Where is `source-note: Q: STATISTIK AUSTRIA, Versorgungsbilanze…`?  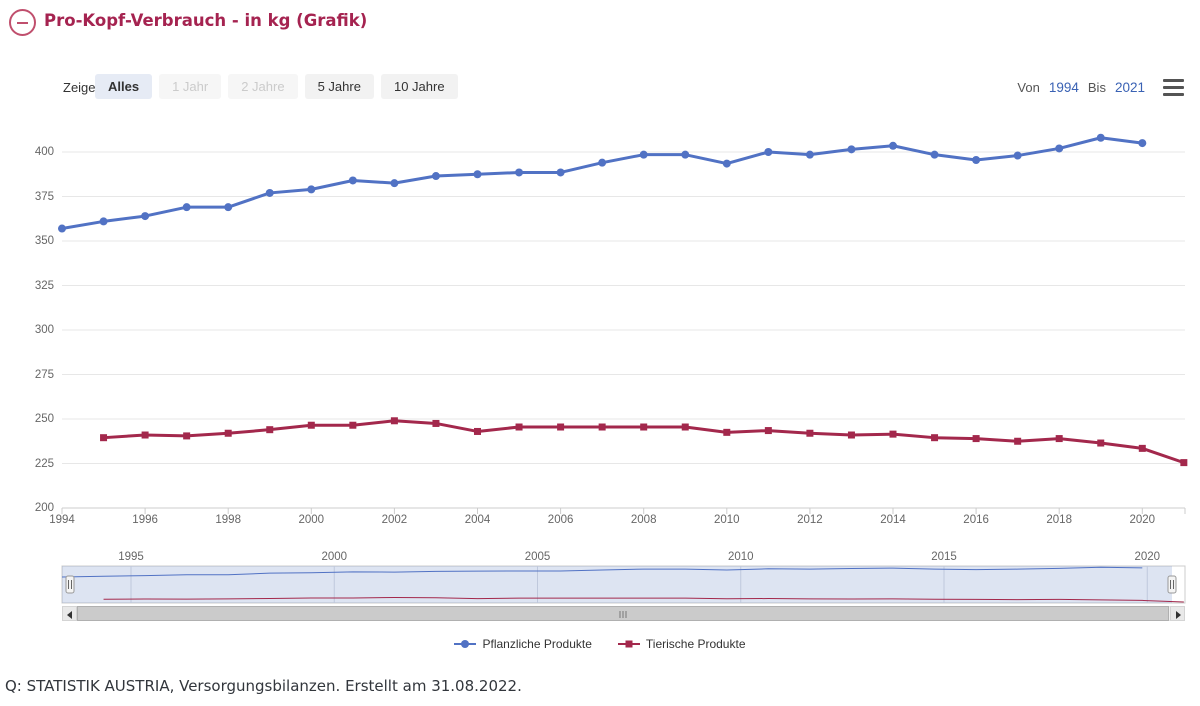
source-note: Q: STATISTIK AUSTRIA, Versorgungsbilanze… is located at coordinates (263, 686).